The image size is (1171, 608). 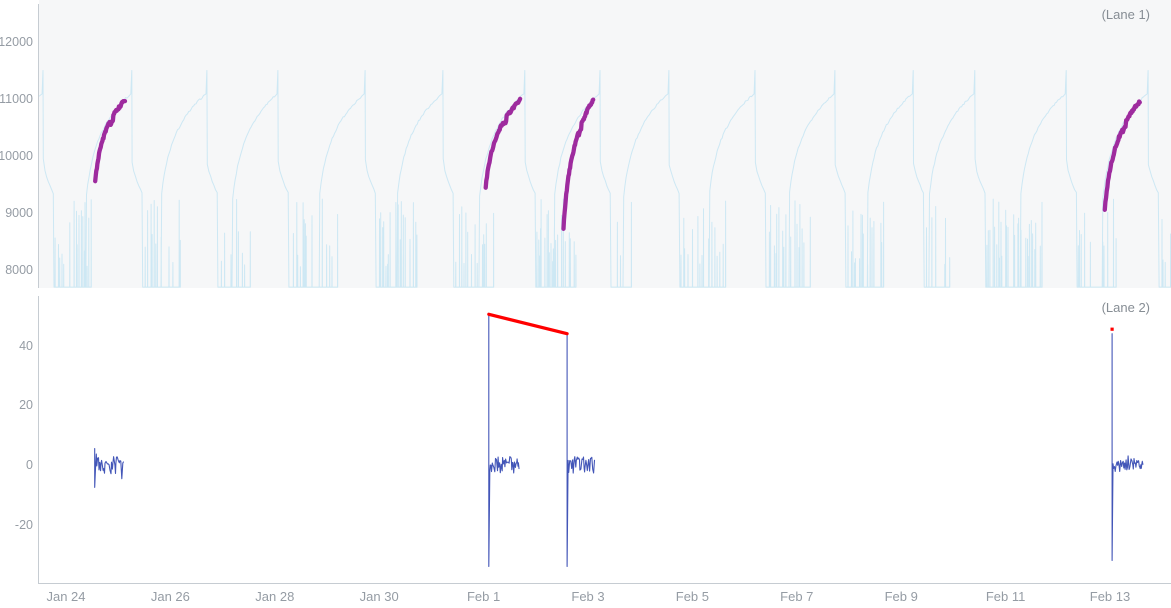 What do you see at coordinates (483, 596) in the screenshot?
I see `x-tick-label: Feb 1` at bounding box center [483, 596].